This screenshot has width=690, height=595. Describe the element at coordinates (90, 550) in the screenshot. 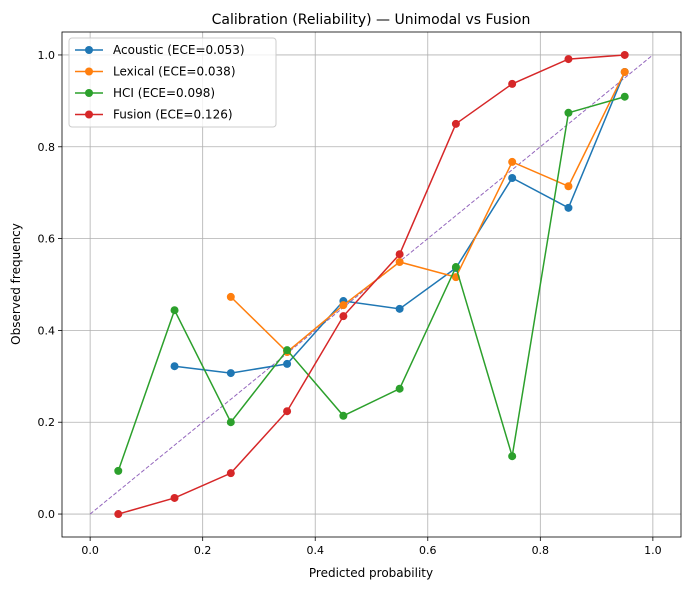

I see `x-tick-label: 0.0` at that location.